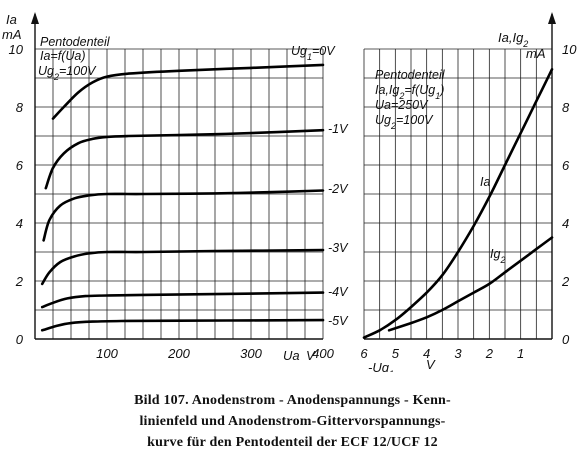 The width and height of the screenshot is (585, 459). I want to click on left-annotation-1: Ia=f(Ua), so click(63, 56).